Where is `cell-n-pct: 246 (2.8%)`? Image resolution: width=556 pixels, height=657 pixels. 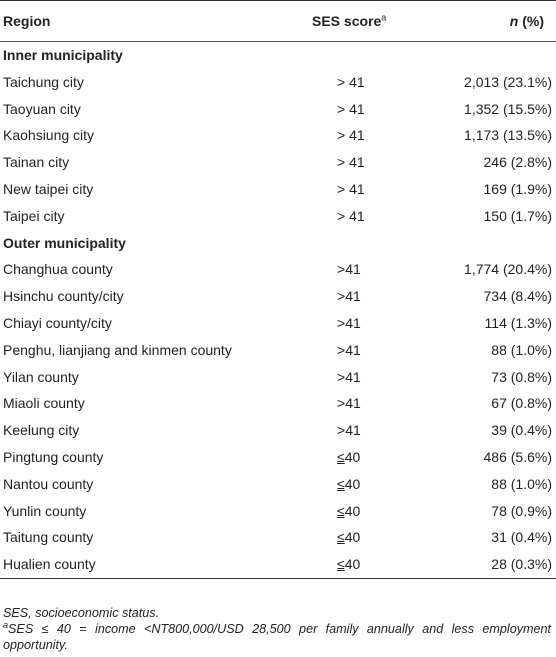 cell-n-pct: 246 (2.8%) is located at coordinates (517, 162).